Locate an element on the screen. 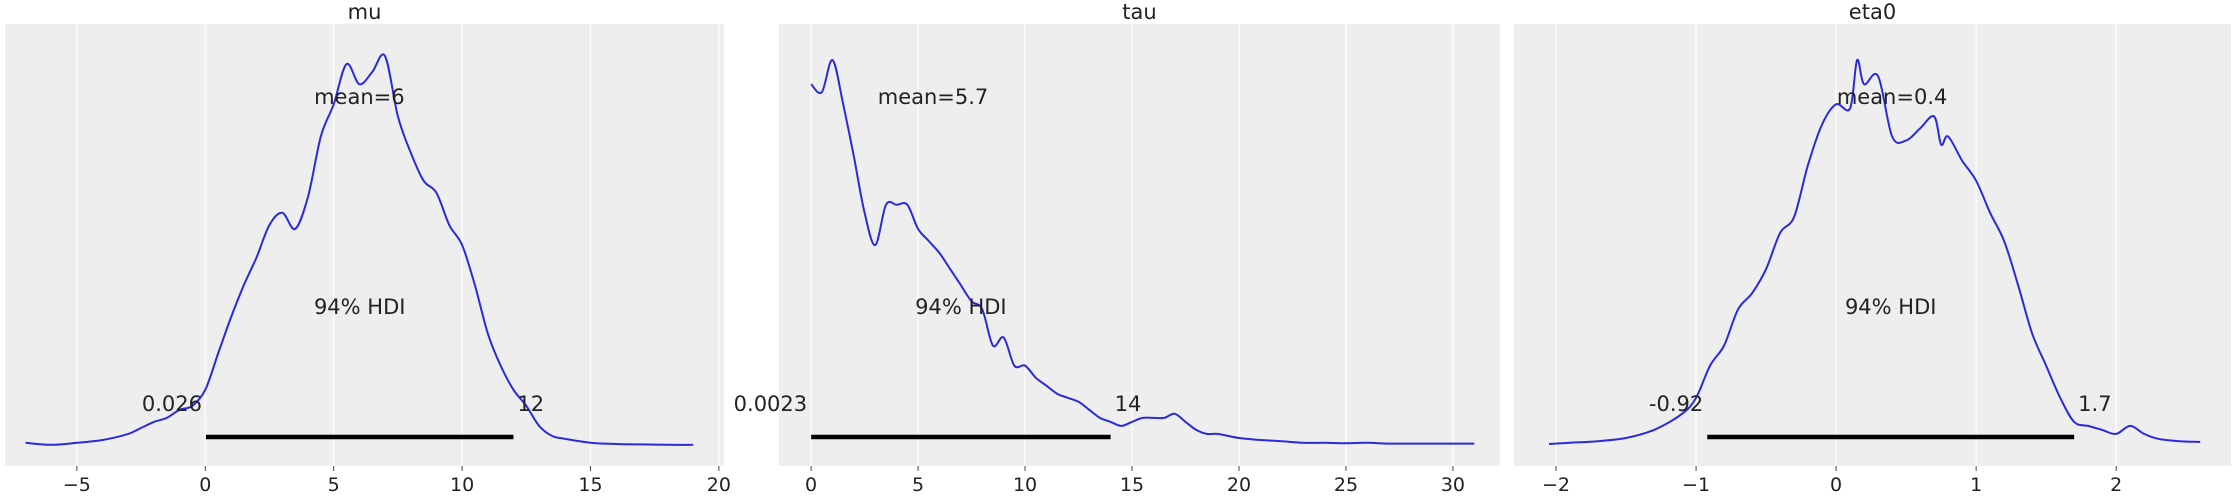 The image size is (2235, 496). hdi-low-label: -0.92 is located at coordinates (1676, 404).